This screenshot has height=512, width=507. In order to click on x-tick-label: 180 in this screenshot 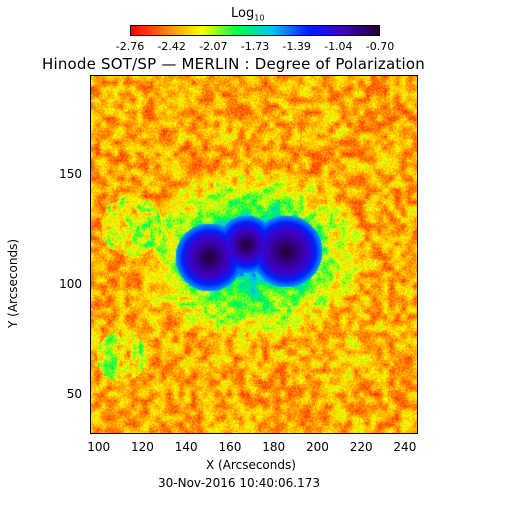, I will do `click(274, 447)`.